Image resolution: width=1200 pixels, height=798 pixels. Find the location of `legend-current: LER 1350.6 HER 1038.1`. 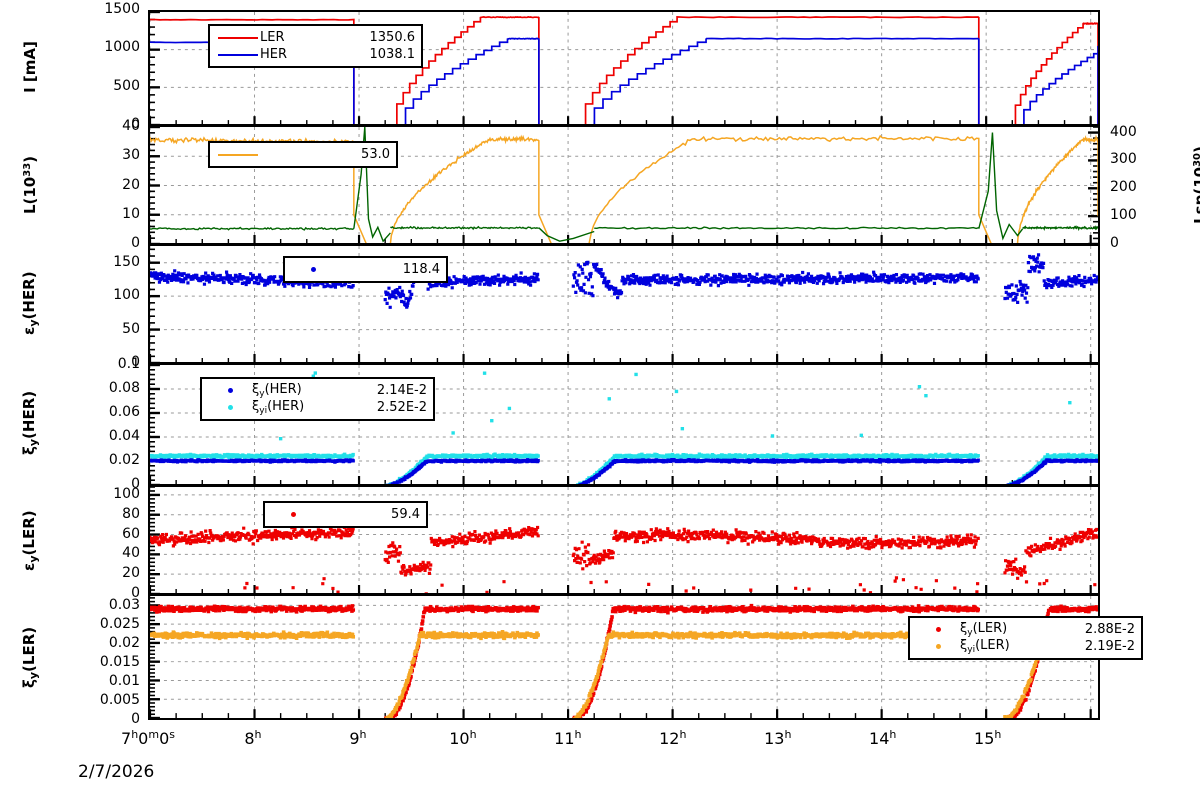

legend-current: LER 1350.6 HER 1038.1 is located at coordinates (315, 46).